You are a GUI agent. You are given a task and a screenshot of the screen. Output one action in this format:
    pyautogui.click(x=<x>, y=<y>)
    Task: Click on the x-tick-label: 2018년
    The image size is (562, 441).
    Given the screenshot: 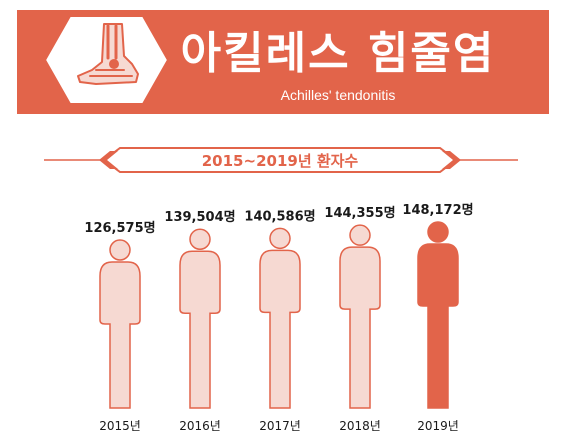 What is the action you would take?
    pyautogui.click(x=360, y=426)
    